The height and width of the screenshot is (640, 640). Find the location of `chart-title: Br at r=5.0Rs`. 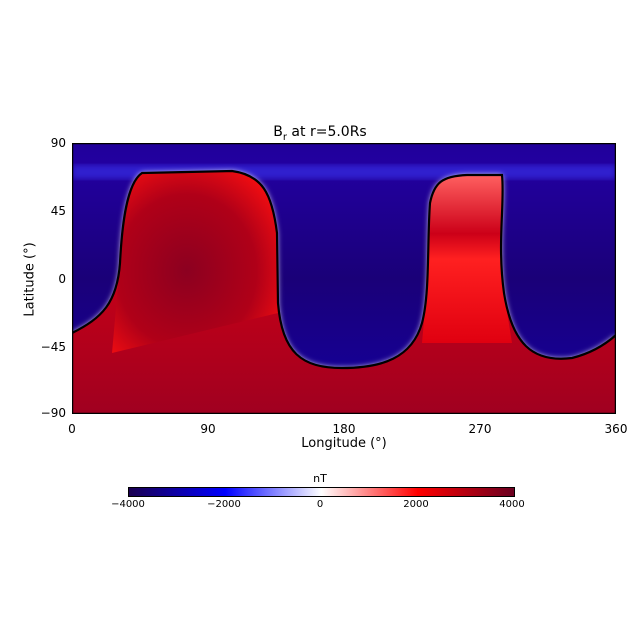

chart-title: Br at r=5.0Rs is located at coordinates (320, 133).